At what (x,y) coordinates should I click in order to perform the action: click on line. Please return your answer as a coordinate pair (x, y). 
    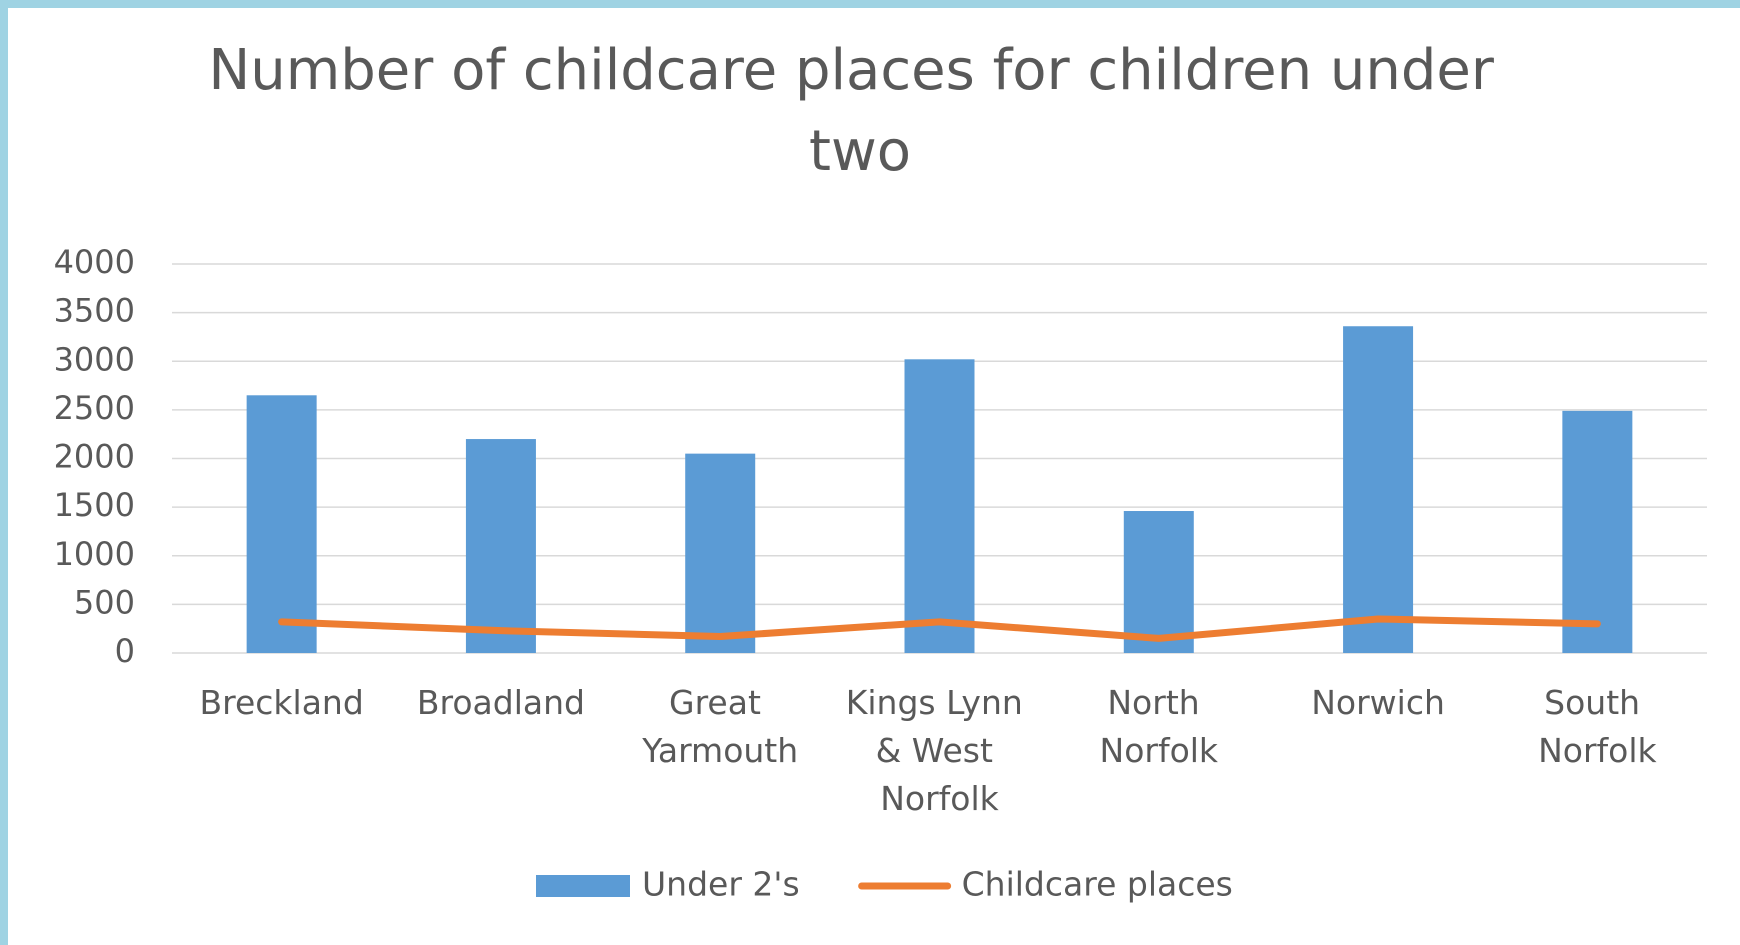
    Looking at the image, I should click on (939, 628).